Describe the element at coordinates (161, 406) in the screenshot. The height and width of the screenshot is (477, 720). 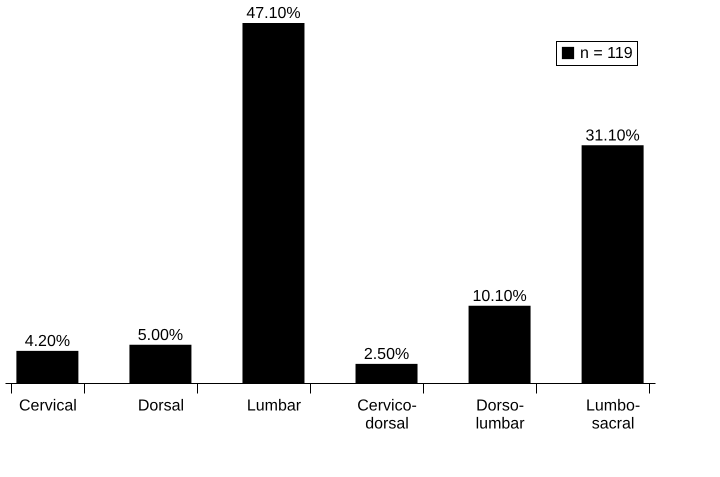
I see `x-tick-label: Dorsal` at that location.